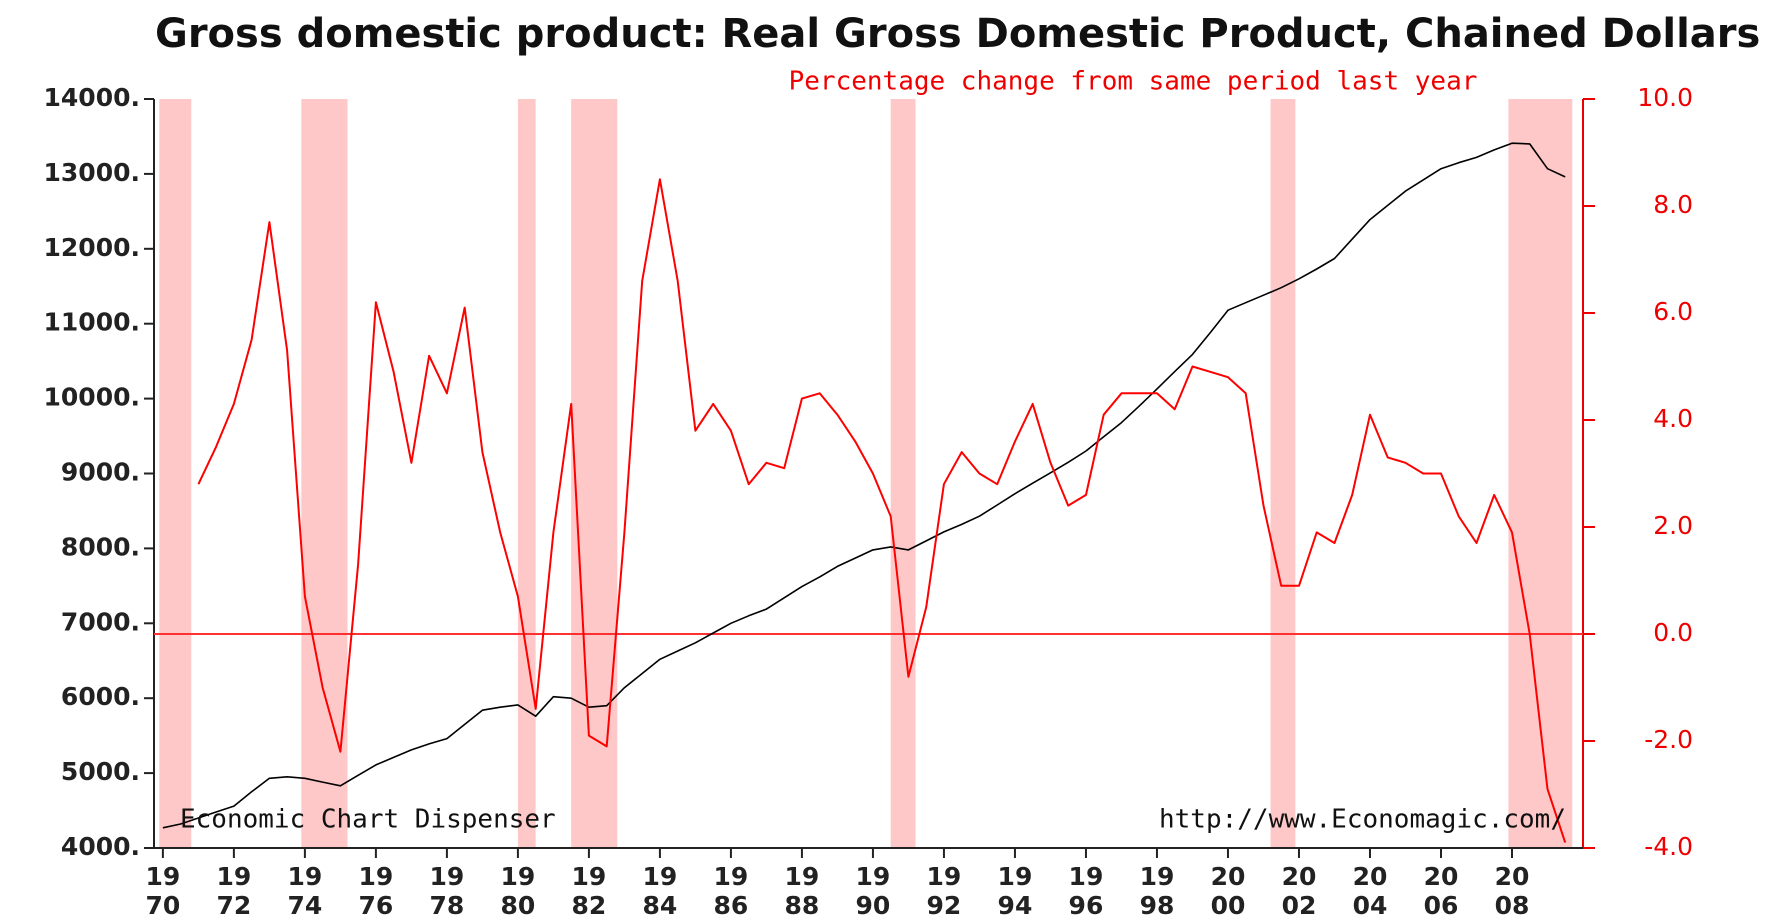 This screenshot has height=922, width=1767. Describe the element at coordinates (1015, 891) in the screenshot. I see `x-tick-label: 19 94` at that location.